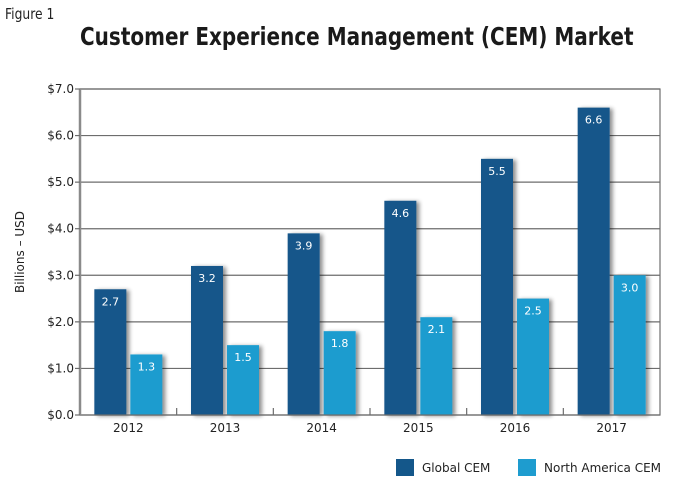 This screenshot has height=480, width=675. What do you see at coordinates (304, 245) in the screenshot?
I see `bar-value-label: 3.9` at bounding box center [304, 245].